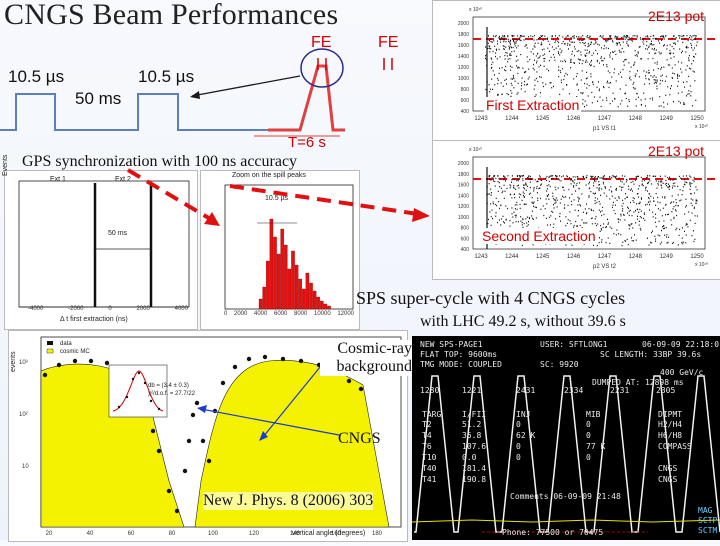 This screenshot has height=546, width=720. What do you see at coordinates (160, 161) in the screenshot?
I see `gps-caption: GPS synchronization with 100 ns accuracy` at bounding box center [160, 161].